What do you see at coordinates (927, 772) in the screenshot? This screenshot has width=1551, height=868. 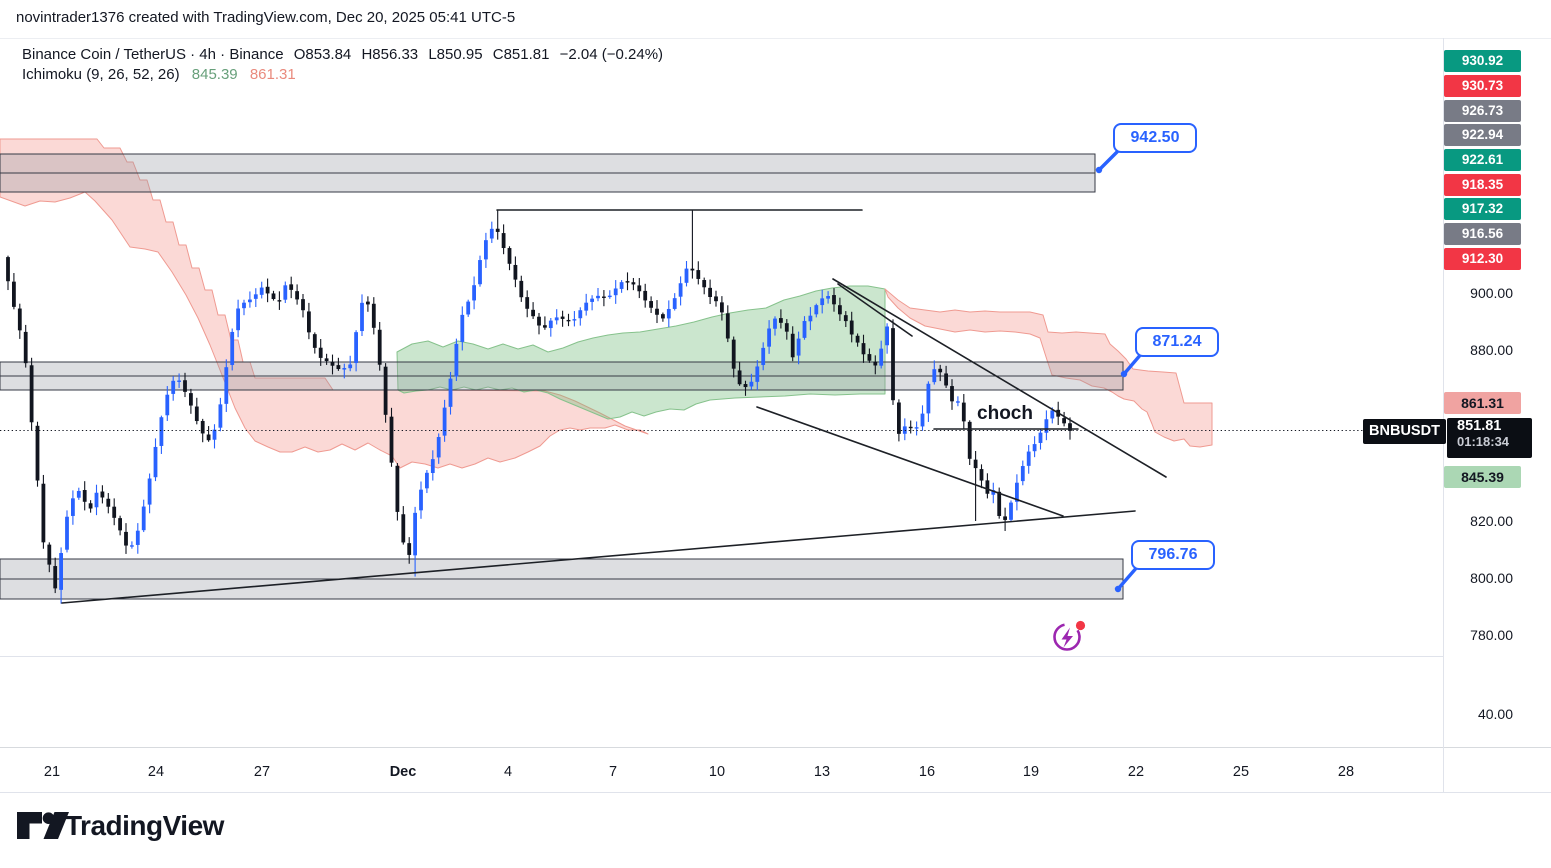 I see `time-axis-label: 16` at bounding box center [927, 772].